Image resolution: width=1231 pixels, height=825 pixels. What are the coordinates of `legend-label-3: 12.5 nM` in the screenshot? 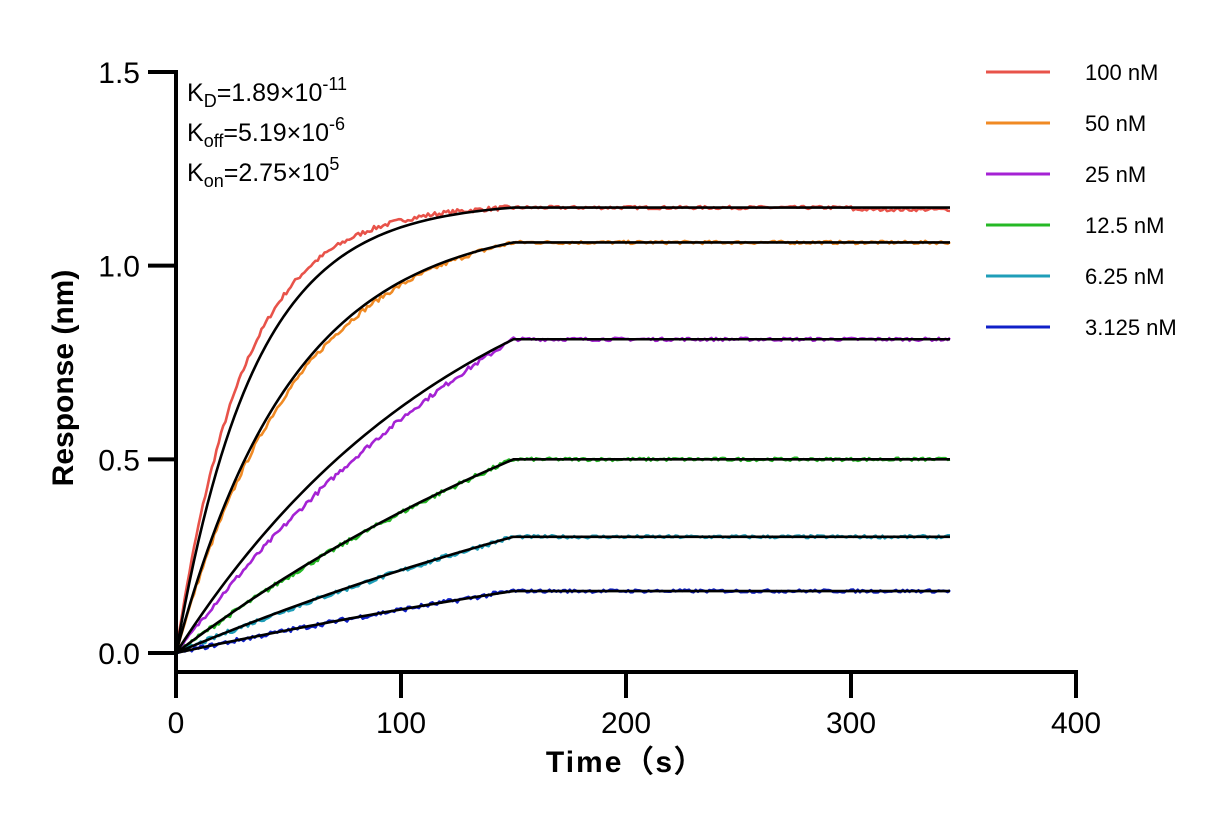 It's located at (1125, 225).